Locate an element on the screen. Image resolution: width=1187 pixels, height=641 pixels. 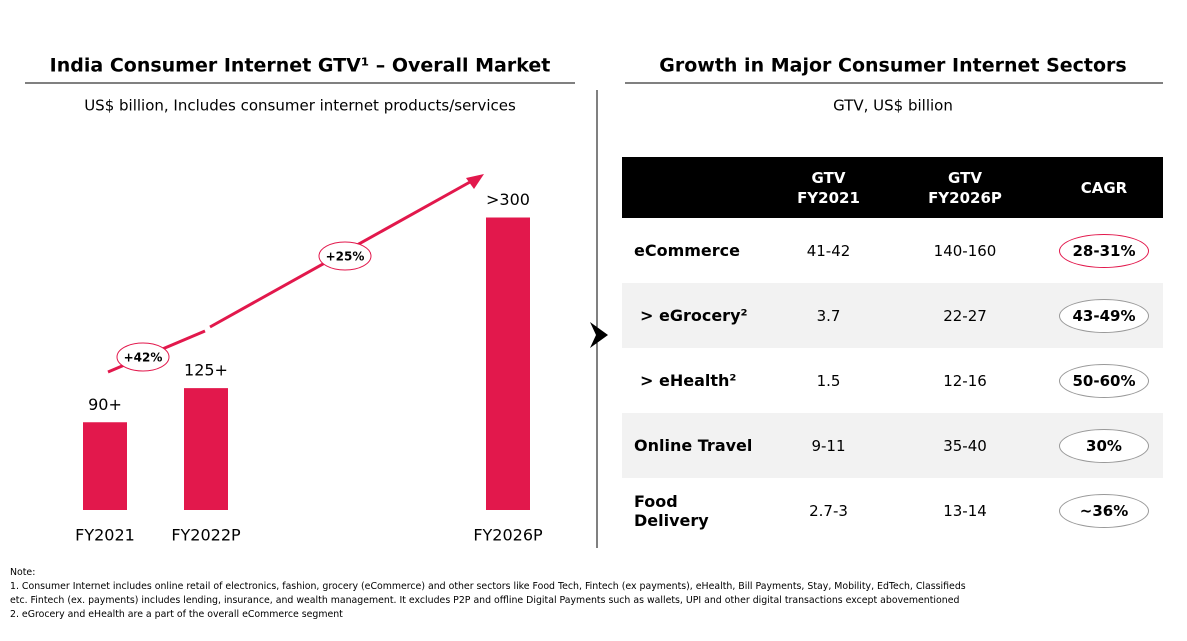
table-cell: 3.7 is located at coordinates (828, 315).